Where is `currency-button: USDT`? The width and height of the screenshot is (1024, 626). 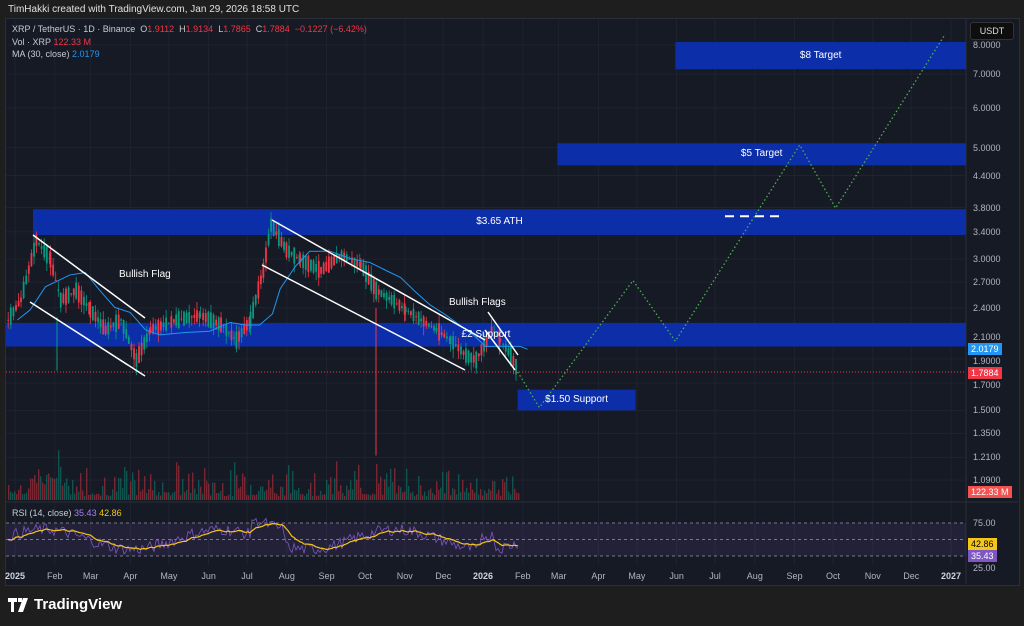 currency-button: USDT is located at coordinates (992, 31).